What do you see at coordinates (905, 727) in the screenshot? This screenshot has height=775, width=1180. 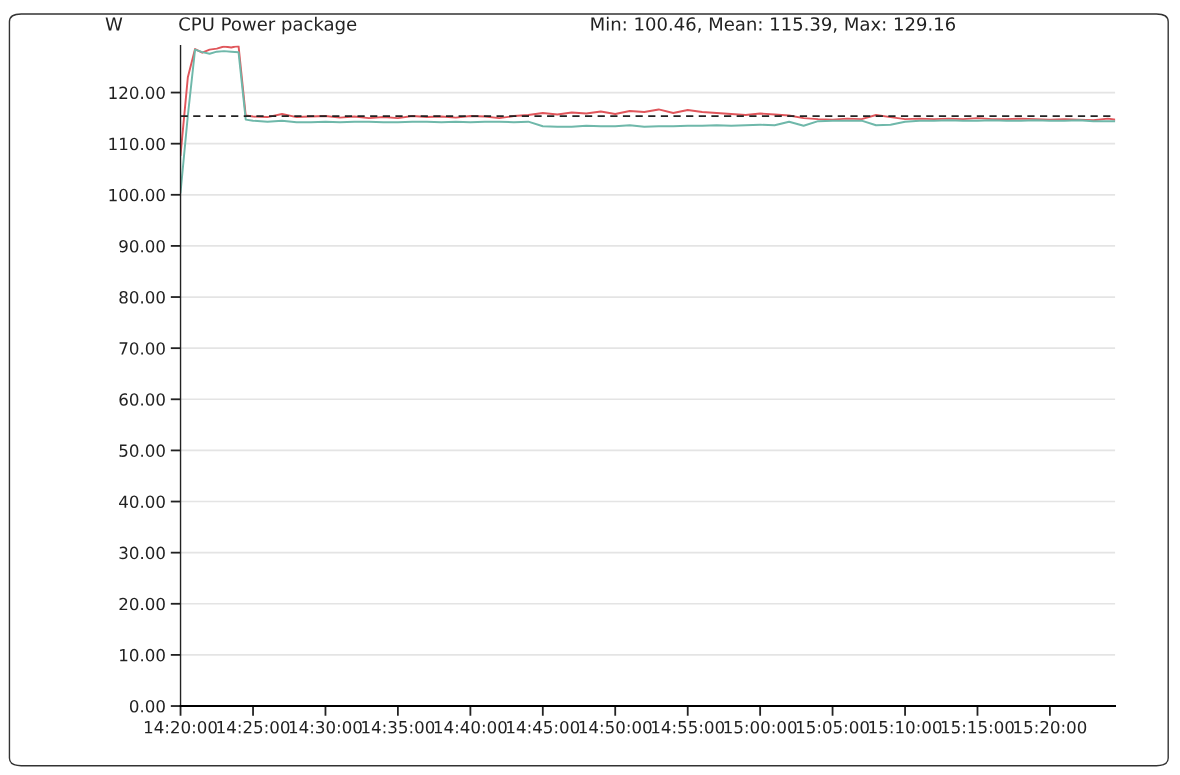 I see `x-tick-label: 15:10:00` at bounding box center [905, 727].